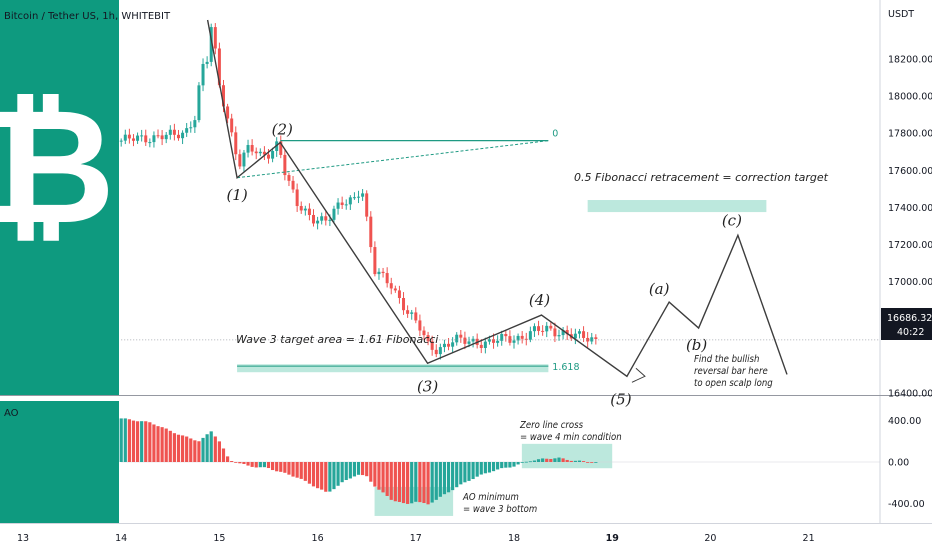  I want to click on time-axis: 13 14 15 16 17 18 19 20 21, so click(416, 538).